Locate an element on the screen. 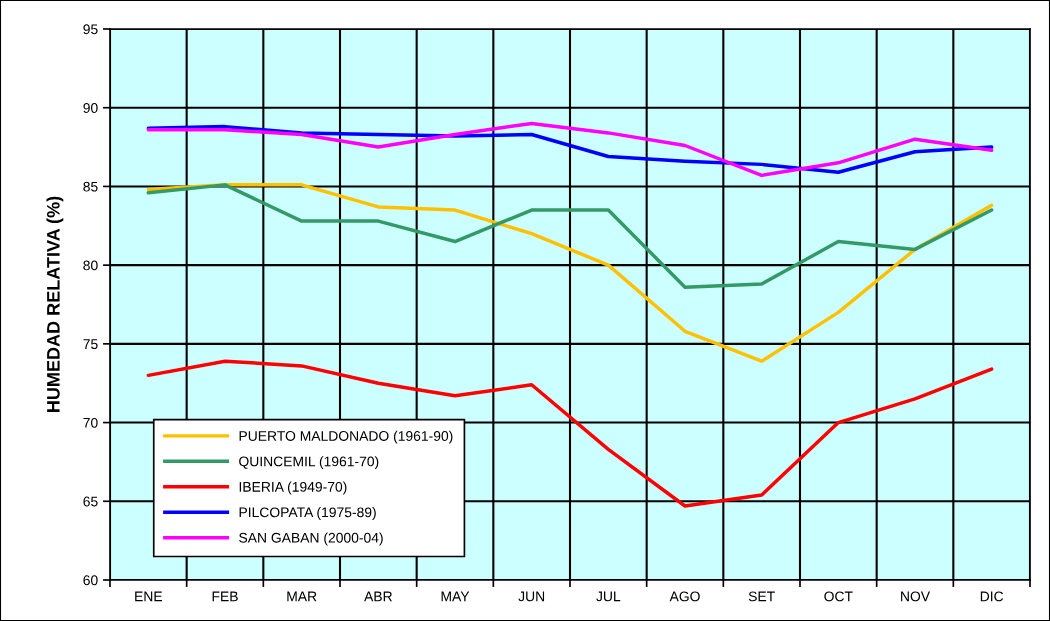 Image resolution: width=1050 pixels, height=621 pixels. x-tick-label: JUN is located at coordinates (531, 596).